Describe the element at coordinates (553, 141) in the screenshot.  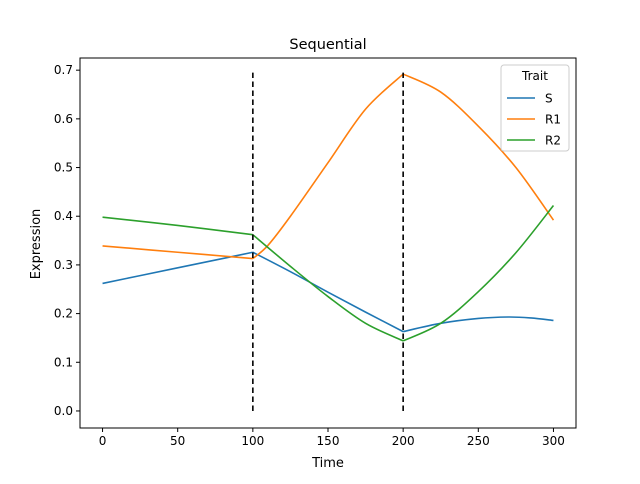
I see `legend-label-r2: R2` at that location.